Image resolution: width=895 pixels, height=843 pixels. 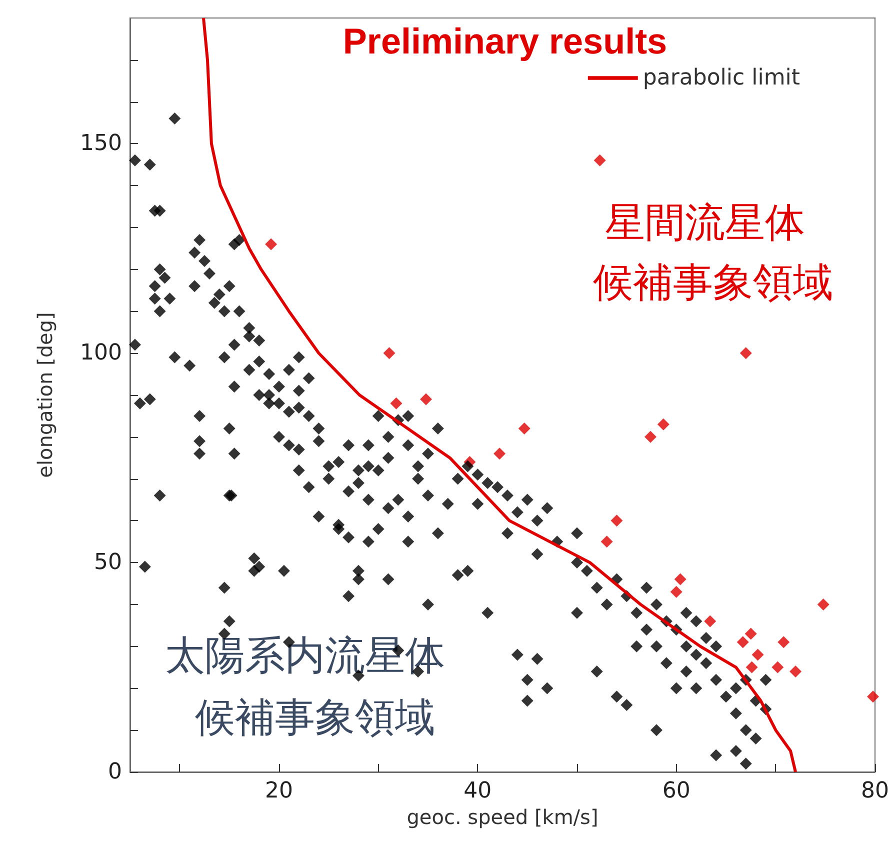 I want to click on x-tick-label: 80, so click(x=875, y=791).